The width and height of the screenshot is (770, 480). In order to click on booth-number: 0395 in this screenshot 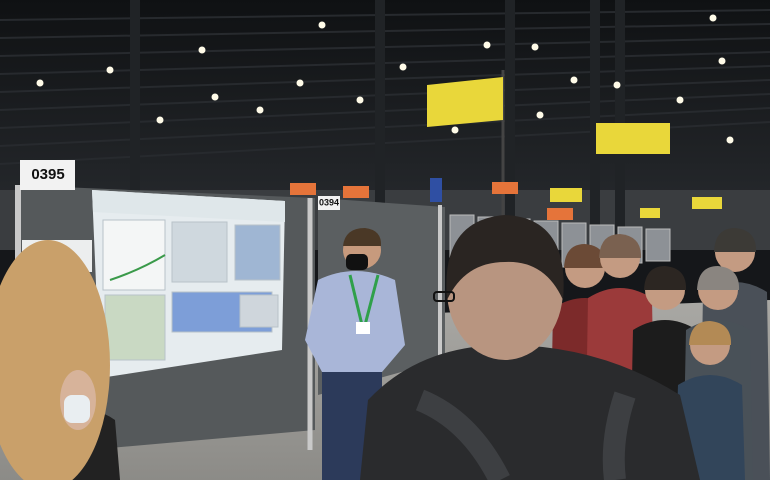, I will do `click(47, 174)`.